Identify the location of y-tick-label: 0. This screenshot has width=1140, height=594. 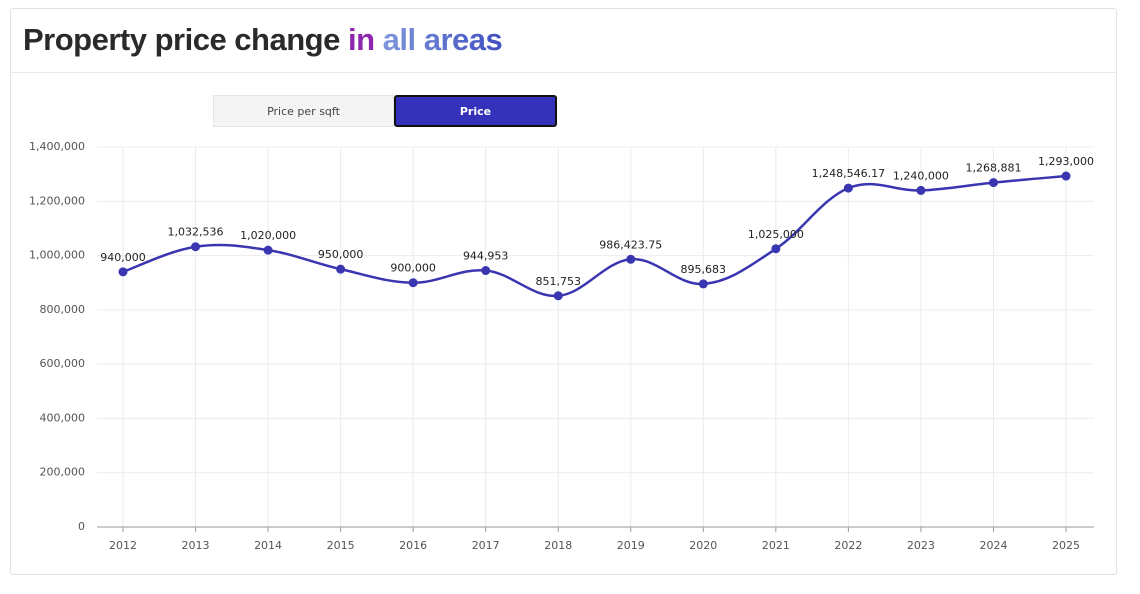
(81, 526).